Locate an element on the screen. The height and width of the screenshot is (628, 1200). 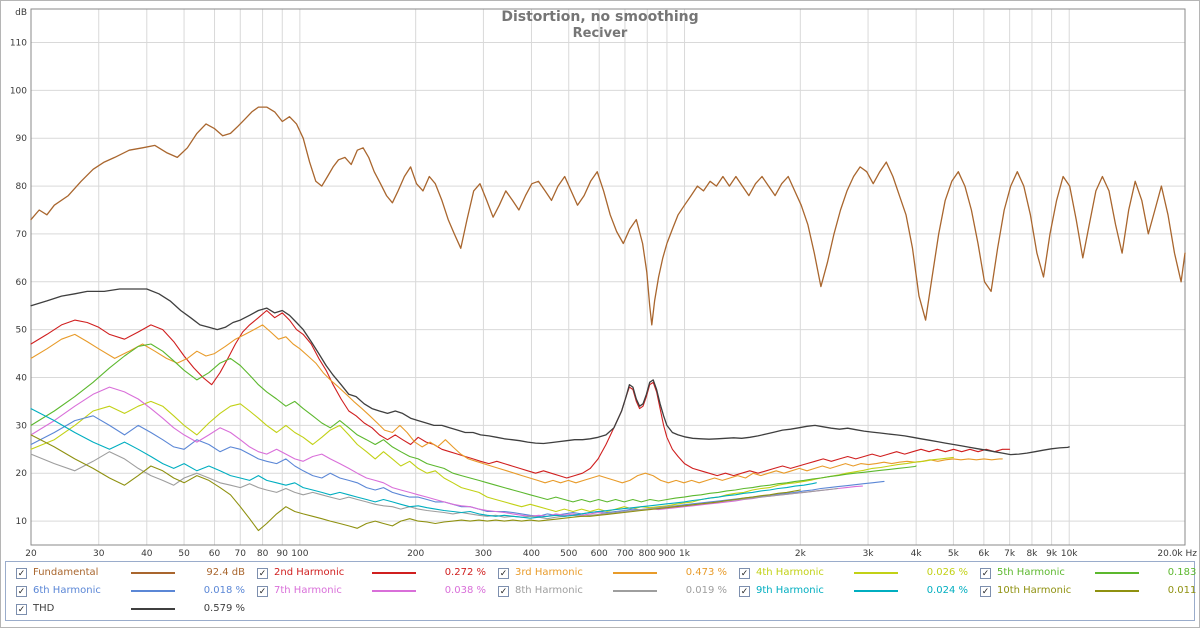
legend-value-thd: 0.579 % is located at coordinates (224, 608).